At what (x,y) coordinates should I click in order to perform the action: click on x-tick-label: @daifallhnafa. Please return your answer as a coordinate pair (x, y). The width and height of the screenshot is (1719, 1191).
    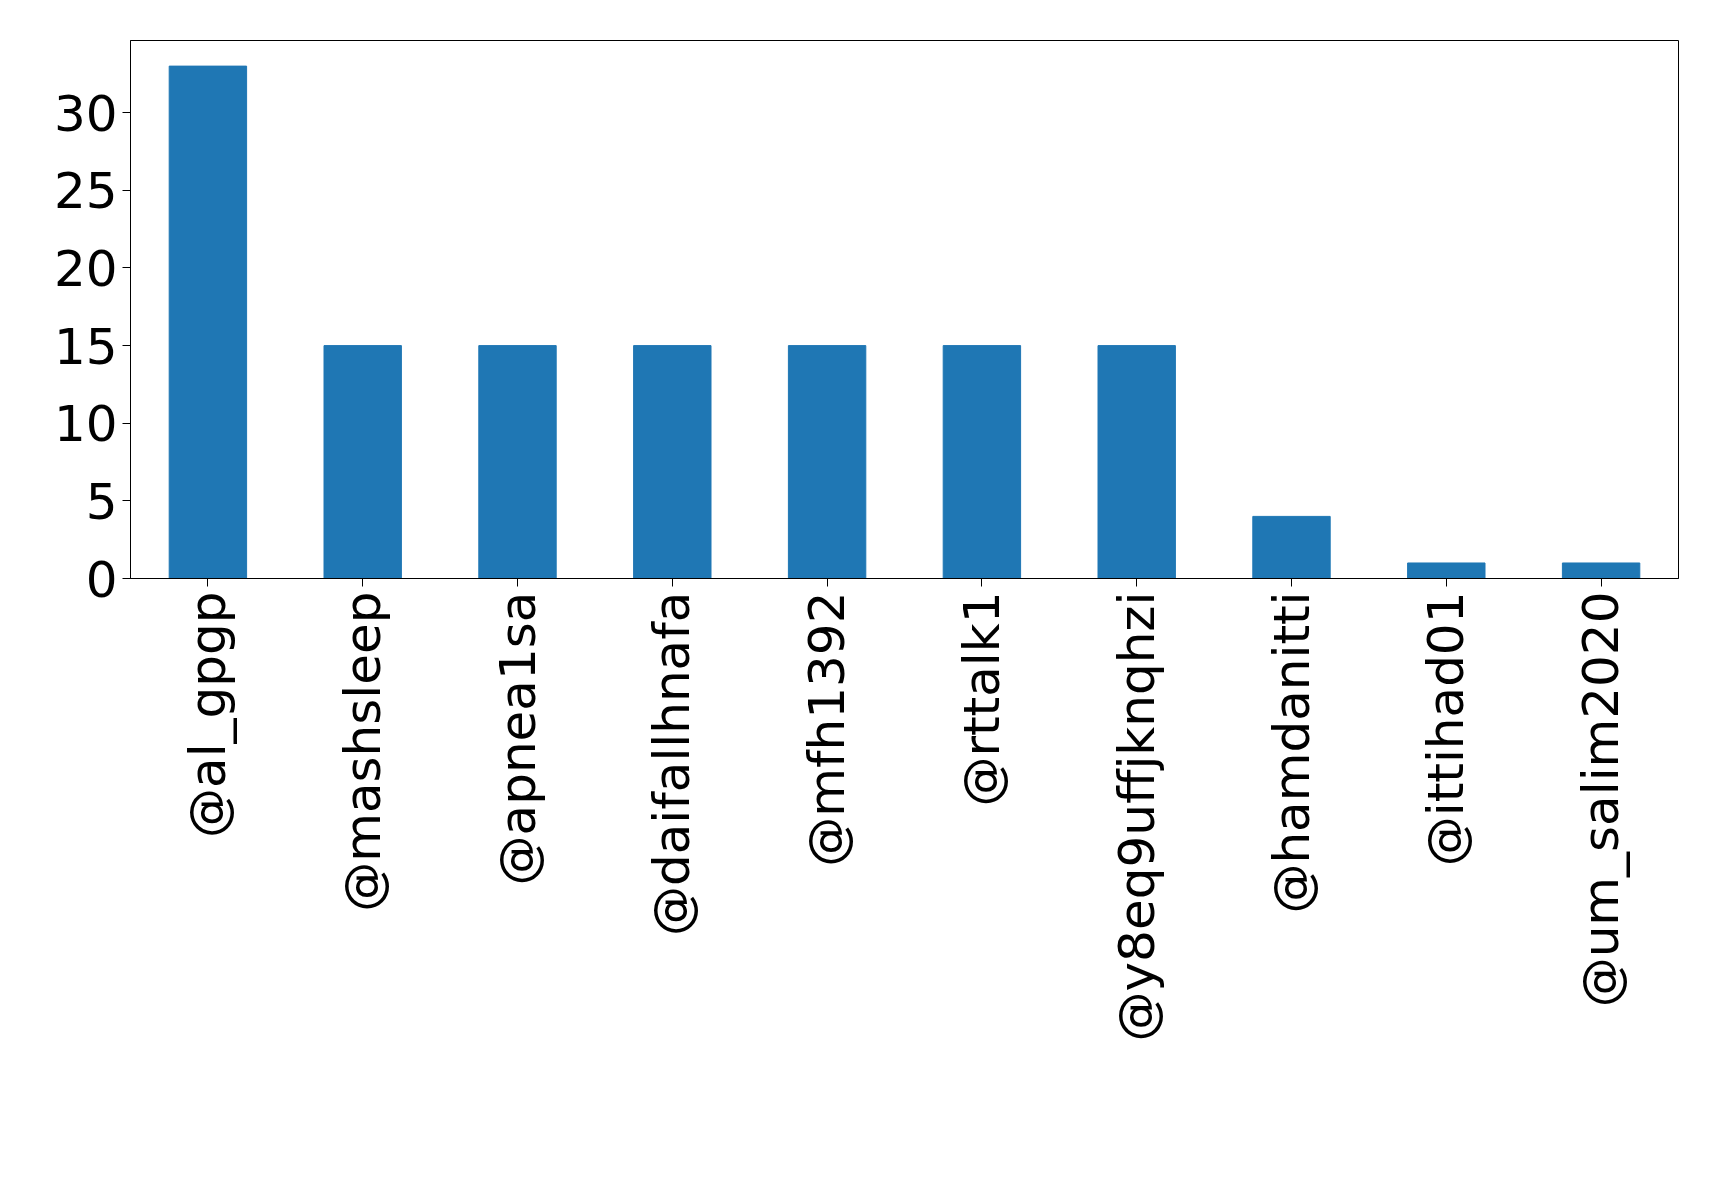
    Looking at the image, I should click on (672, 764).